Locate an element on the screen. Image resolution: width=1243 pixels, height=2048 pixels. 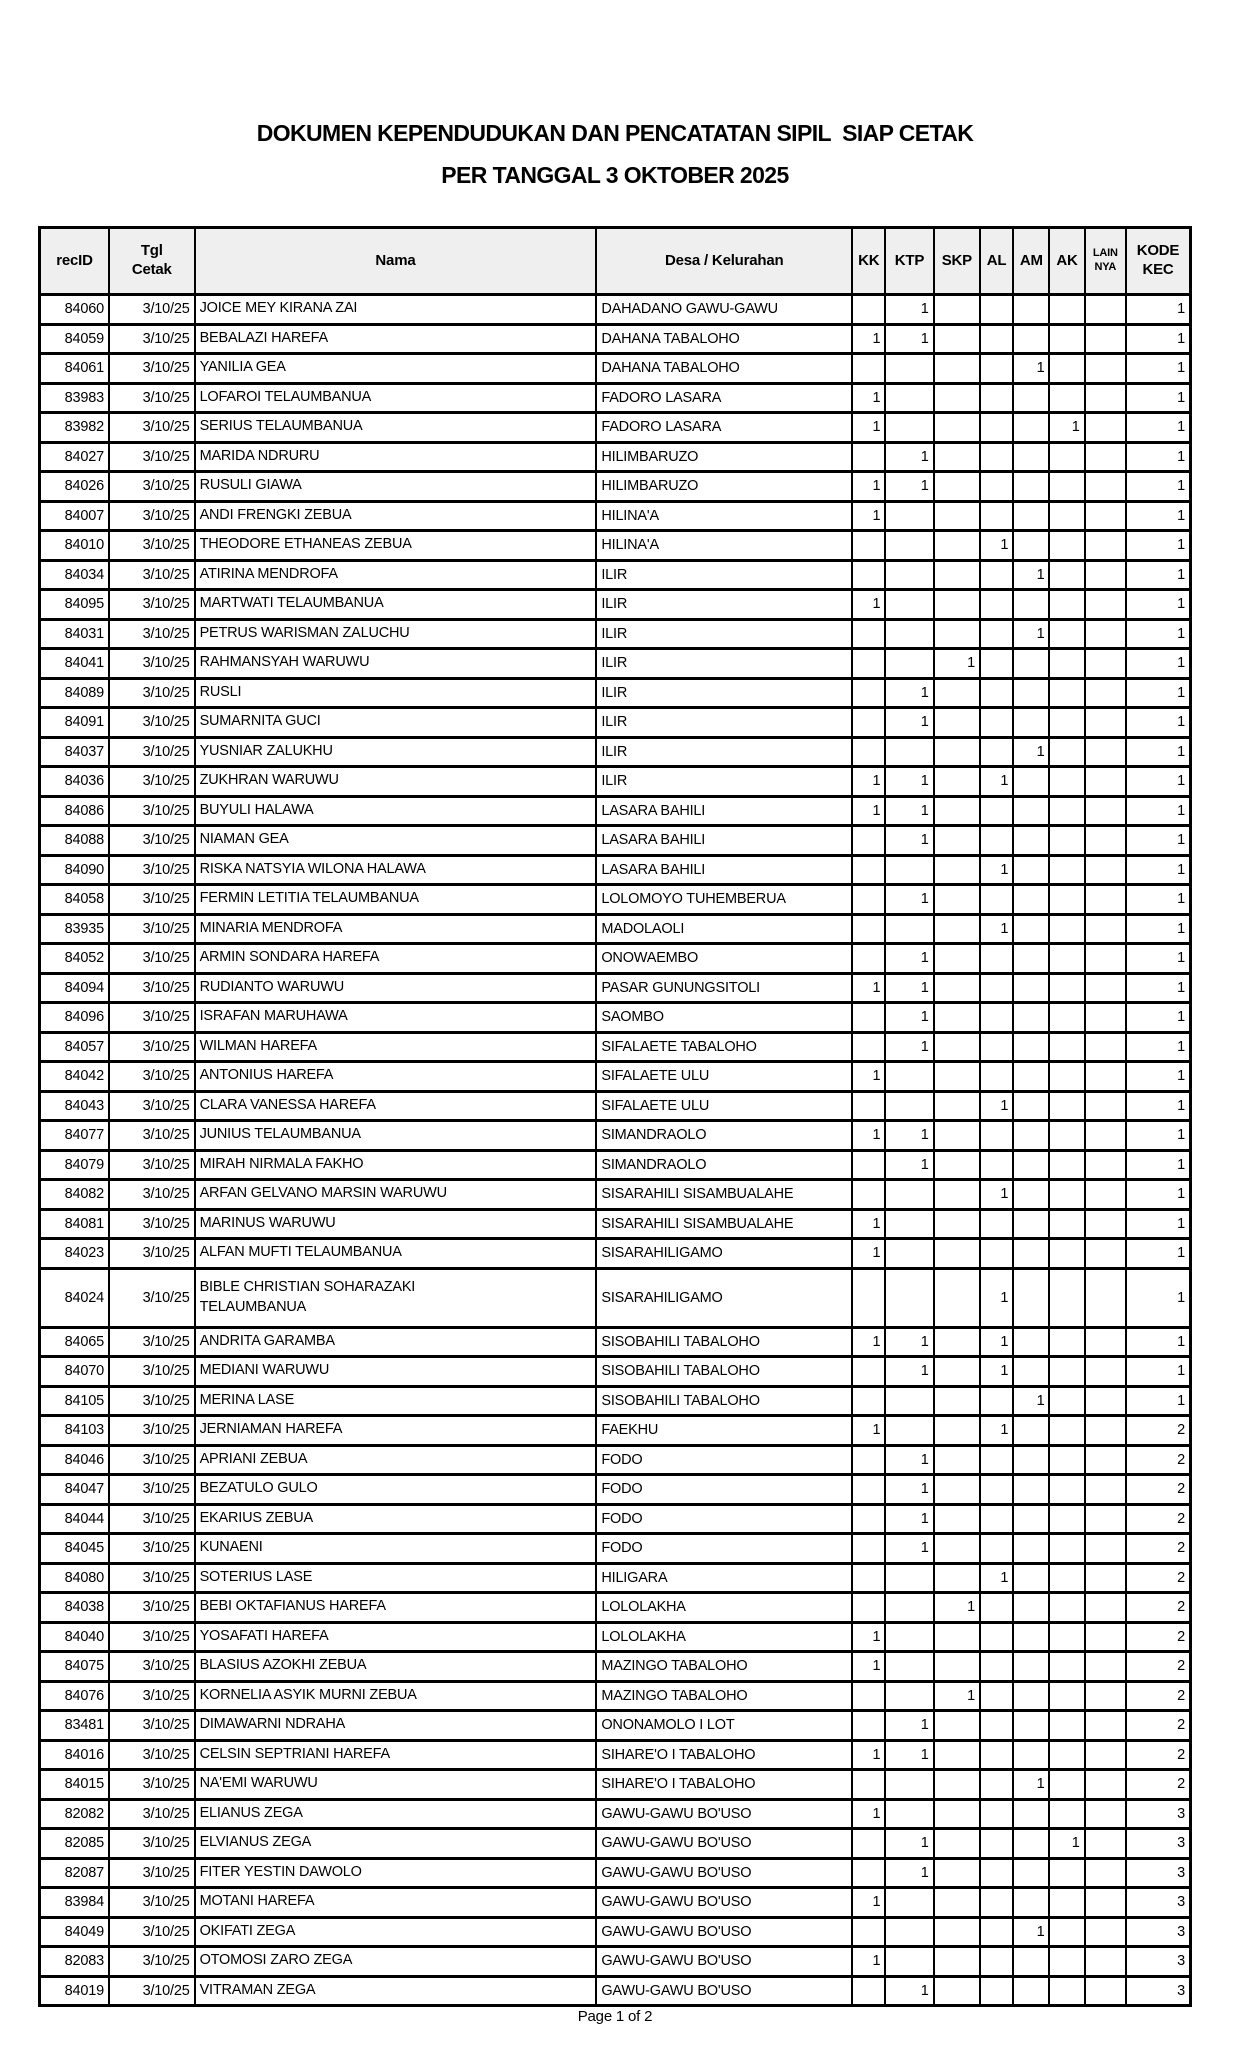
cell-nama: ARFAN GELVANO MARSIN WARUWU is located at coordinates (395, 1194).